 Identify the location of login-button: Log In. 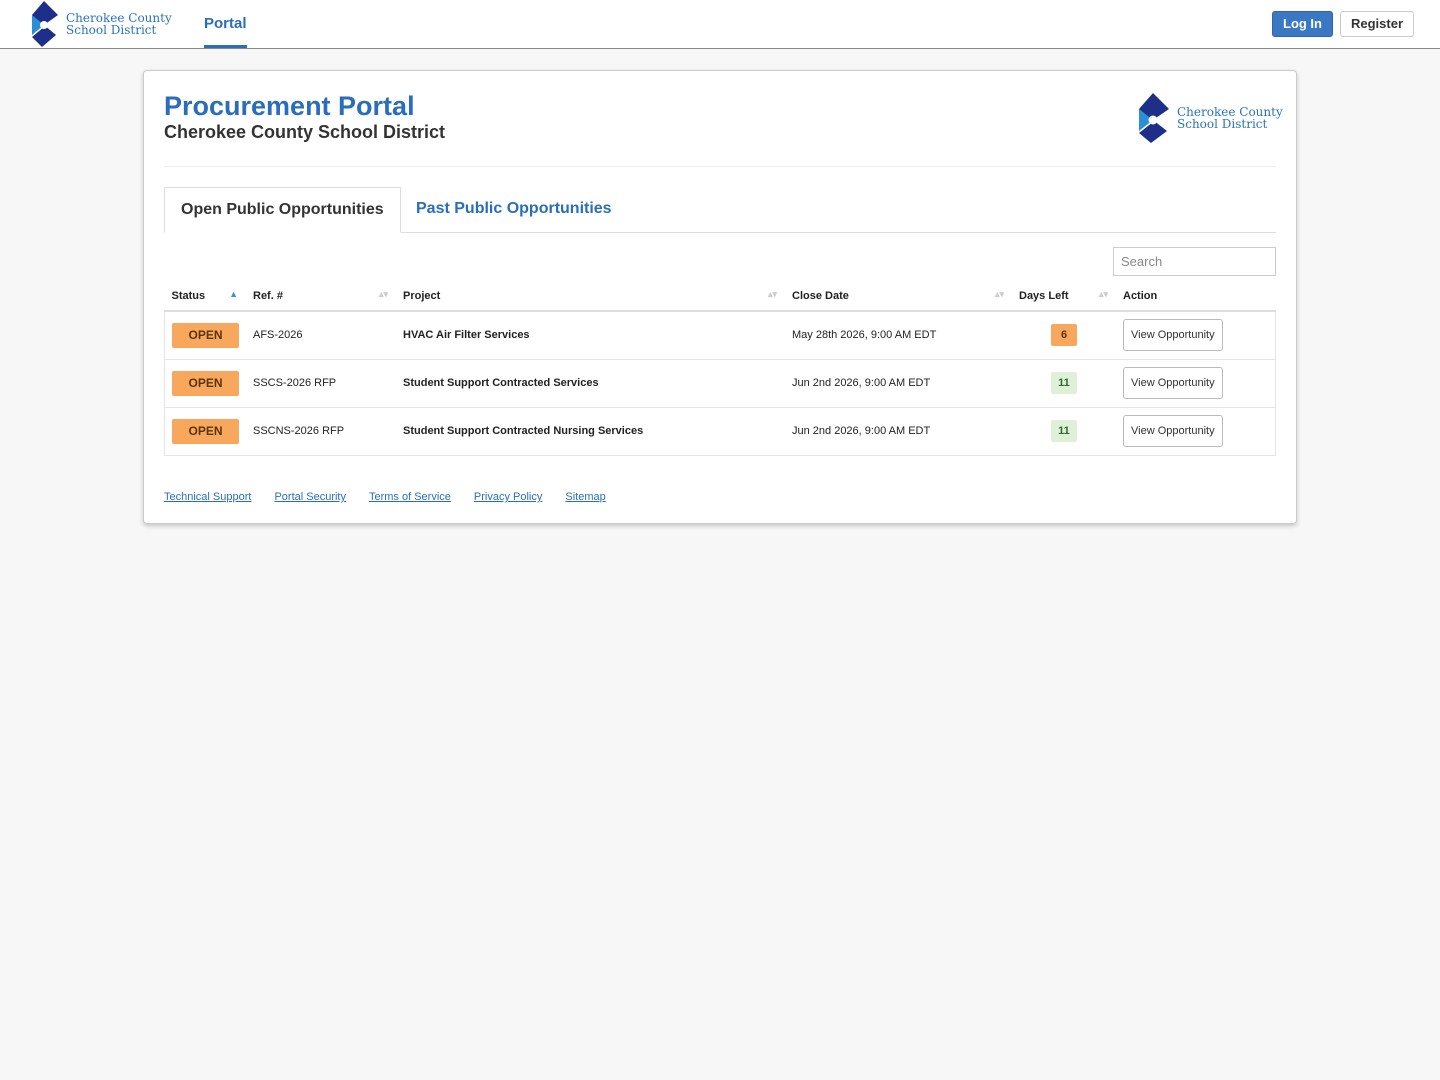
(1302, 24).